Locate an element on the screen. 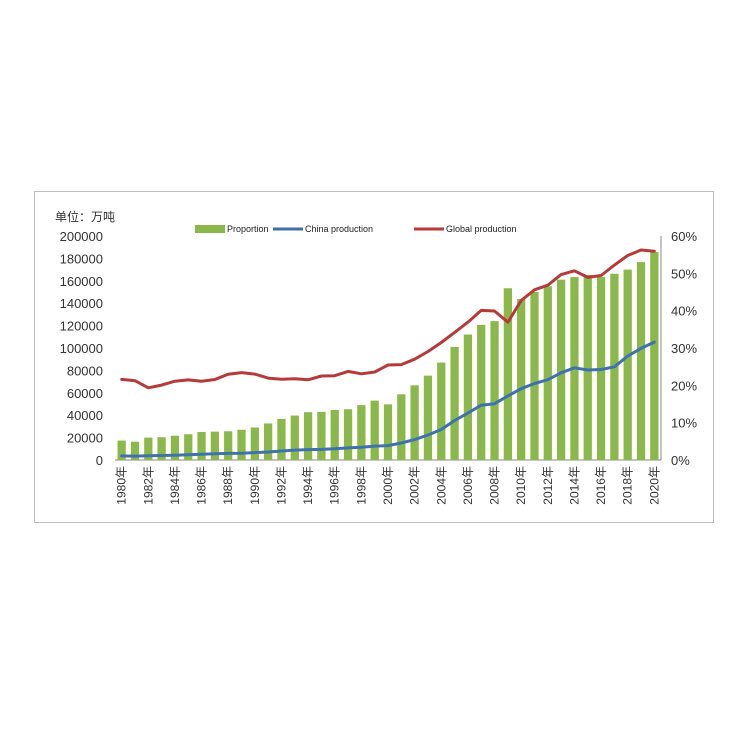 This screenshot has height=747, width=750. left-tick-label: 200000 is located at coordinates (81, 236).